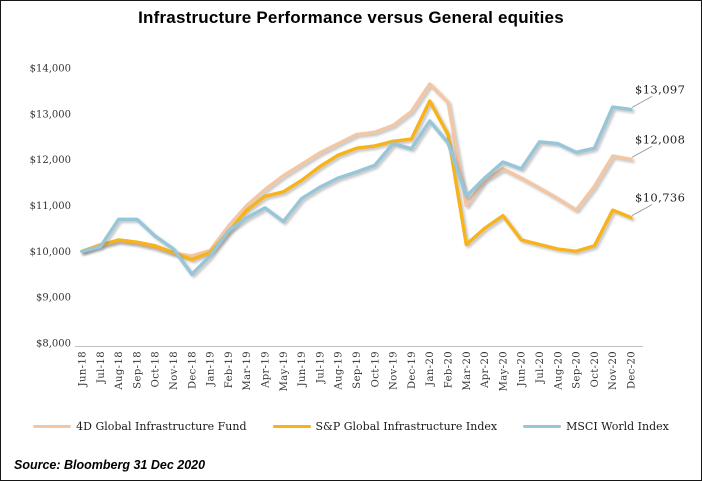  Describe the element at coordinates (660, 198) in the screenshot. I see `series-end-value-label-s-p-global-infrastructure-index: $10,736` at that location.